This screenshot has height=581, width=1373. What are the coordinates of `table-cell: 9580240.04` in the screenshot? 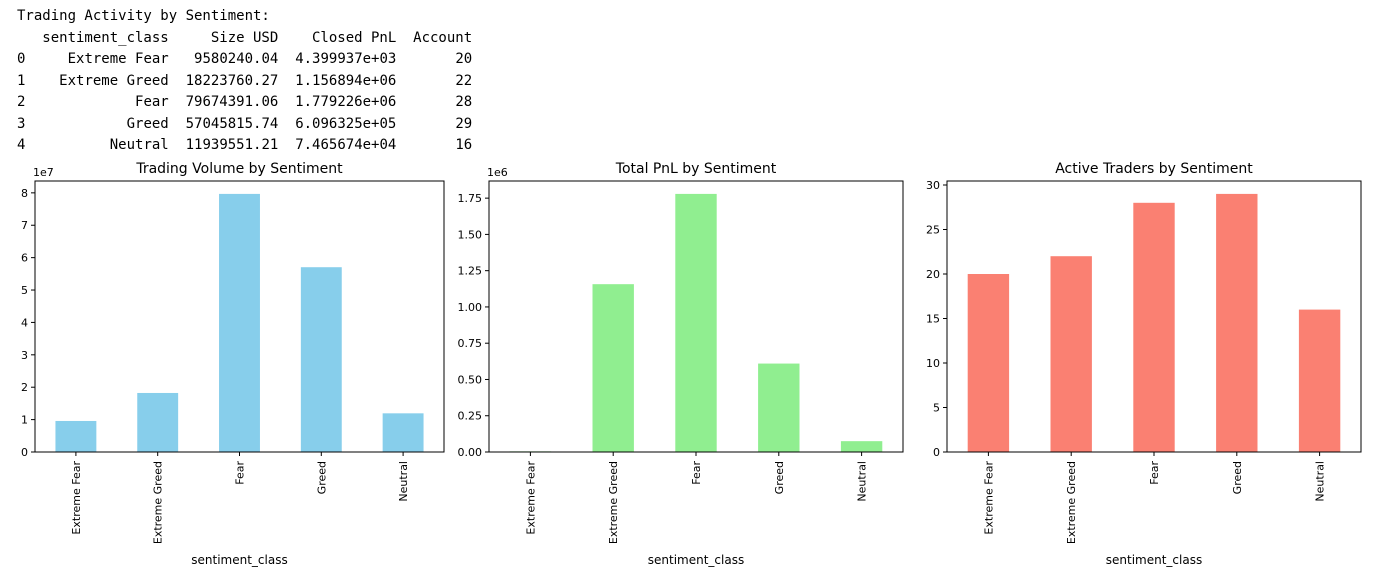 It's located at (236, 59).